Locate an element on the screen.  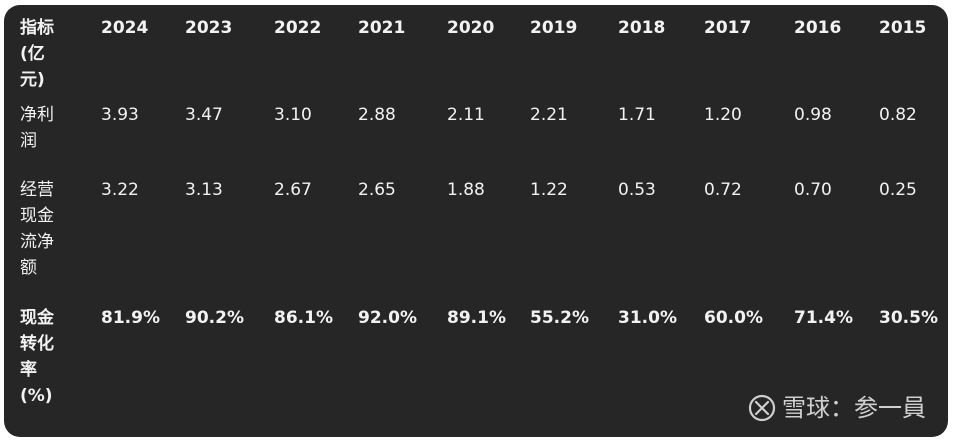
xueqiu-logo-icon is located at coordinates (762, 408).